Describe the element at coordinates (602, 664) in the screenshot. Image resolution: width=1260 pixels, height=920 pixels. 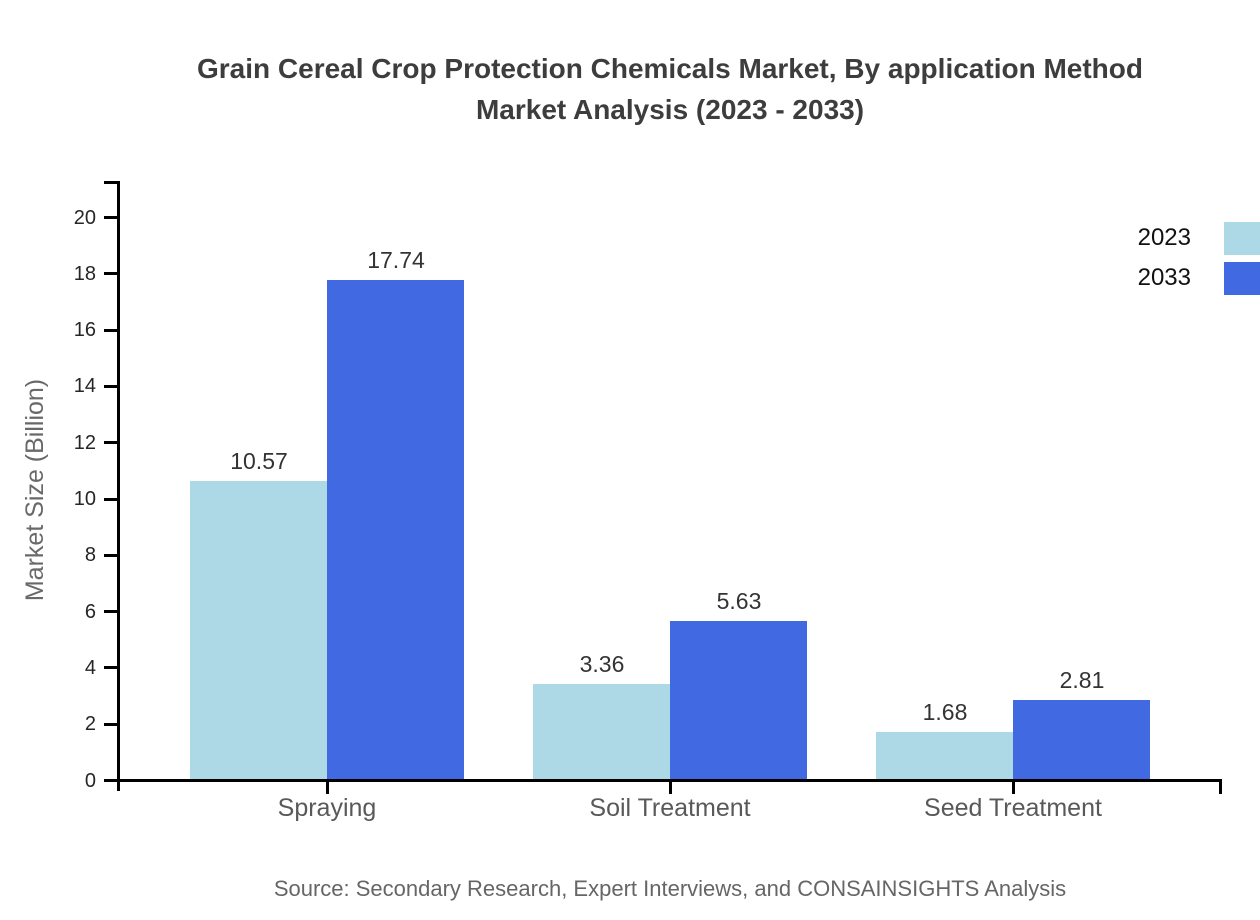
I see `bar-value-label: 3.36` at that location.